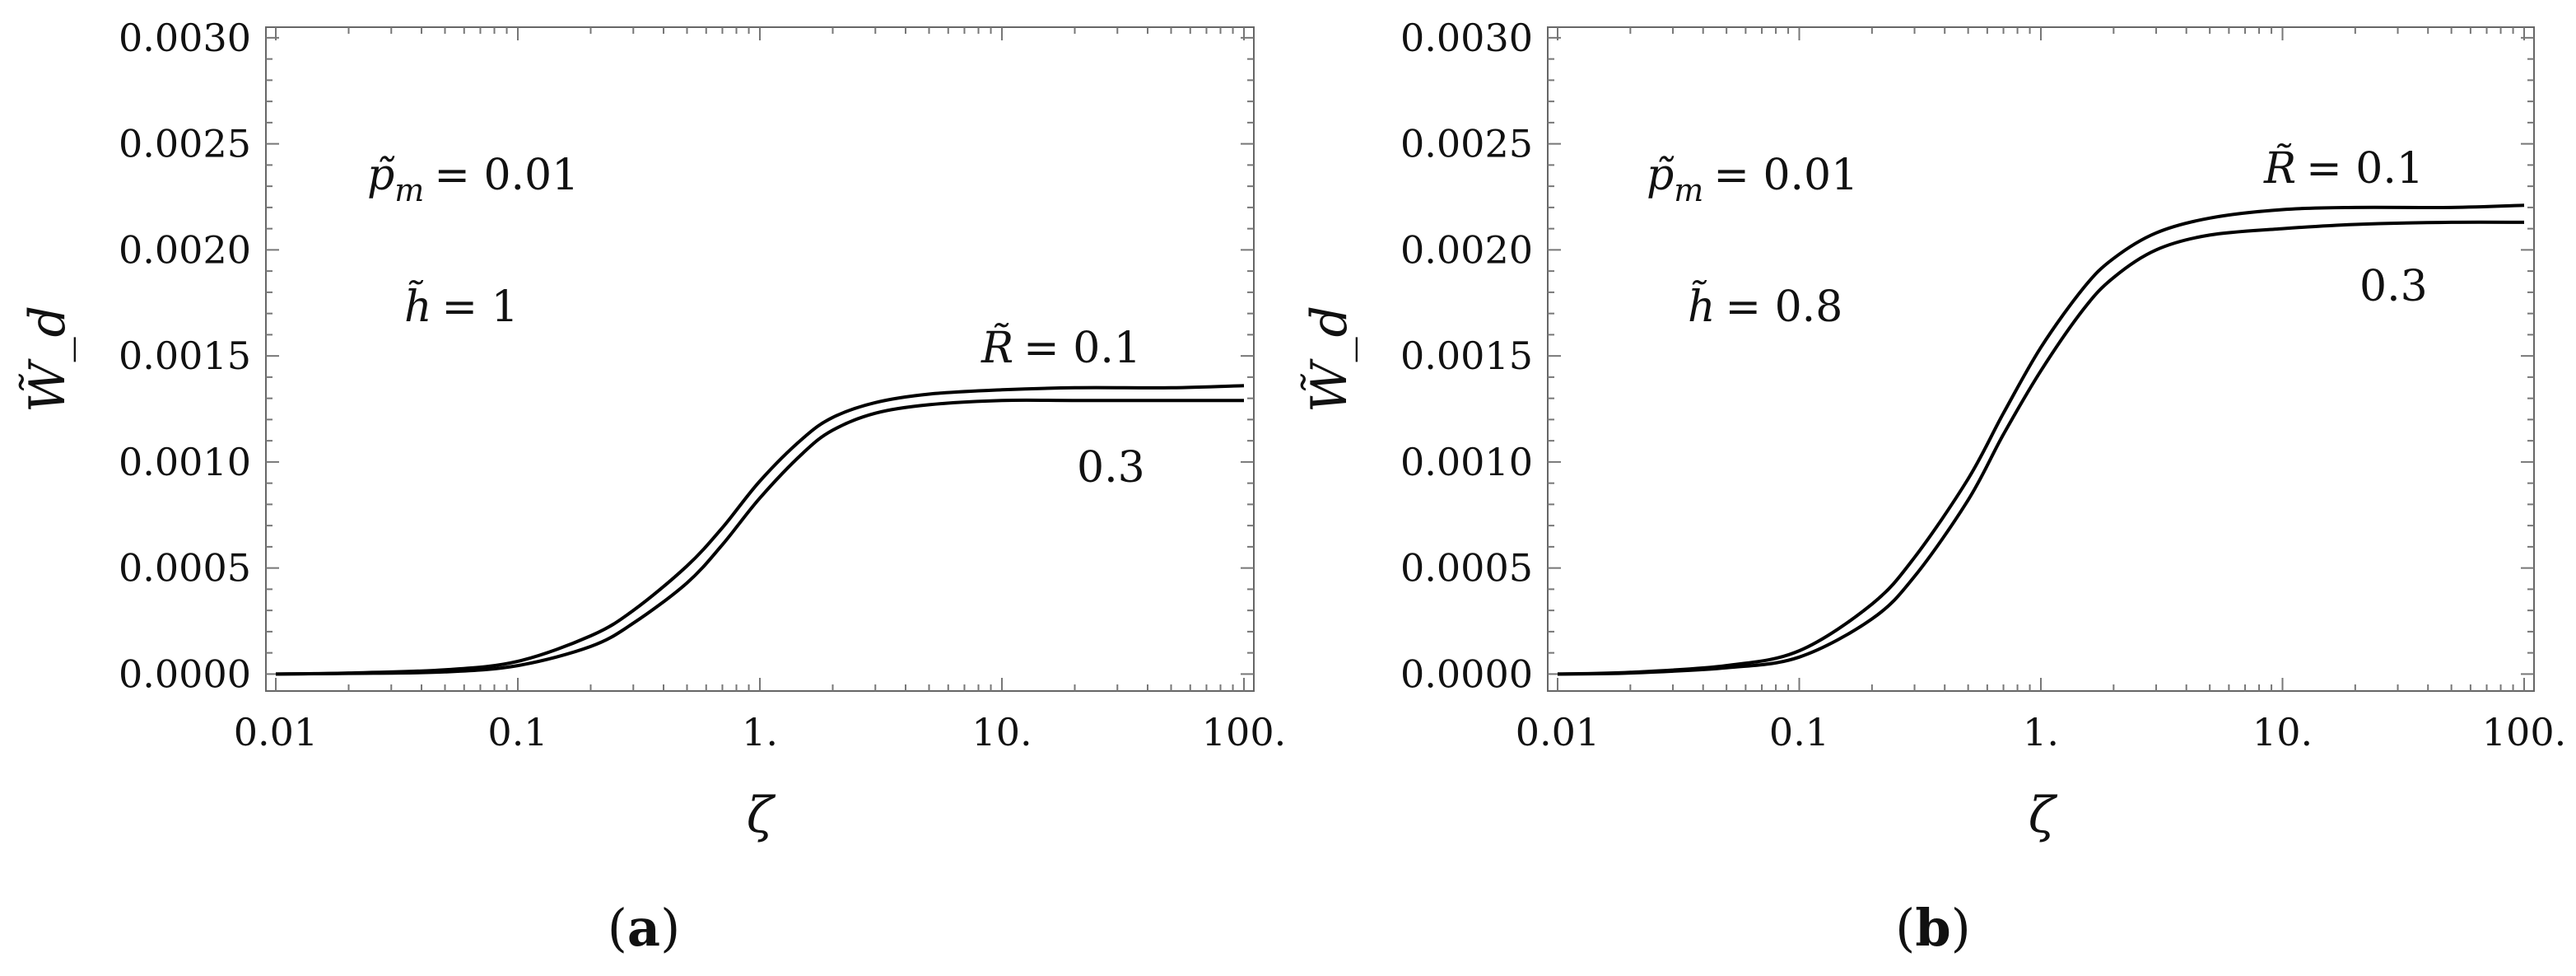 This screenshot has height=976, width=2576. What do you see at coordinates (1933, 928) in the screenshot?
I see `panel-label: (b)` at bounding box center [1933, 928].